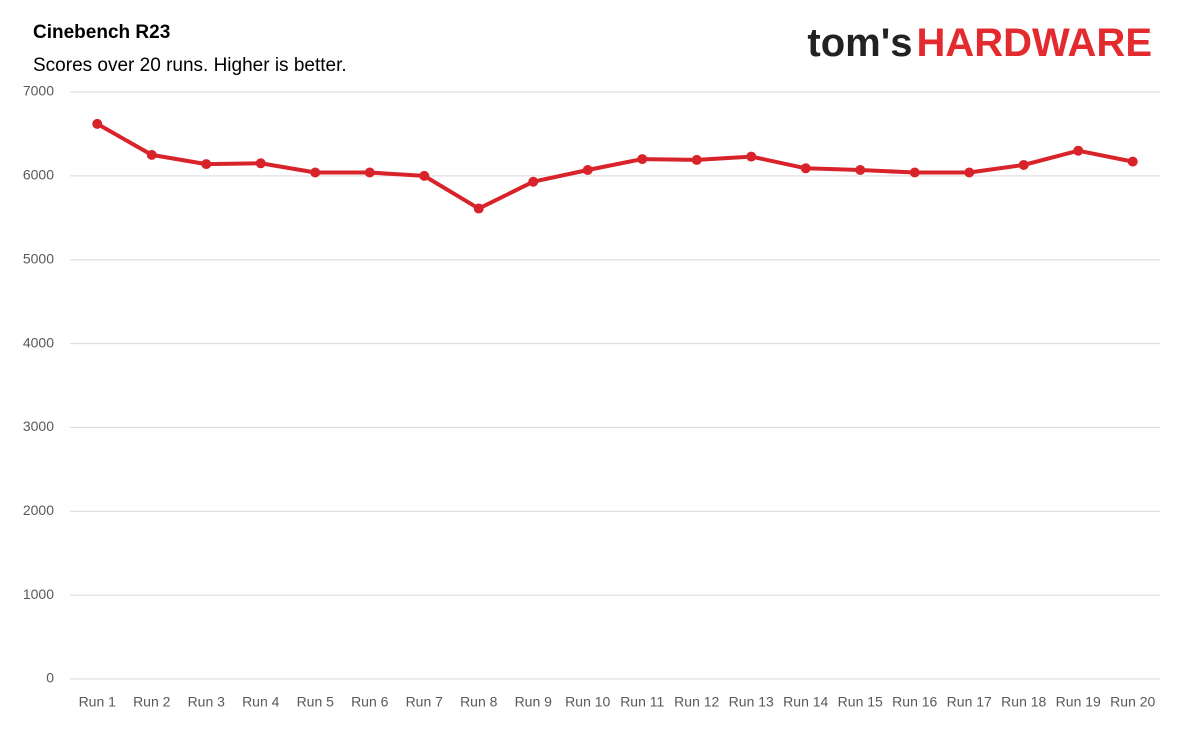  What do you see at coordinates (615, 166) in the screenshot?
I see `series-line` at bounding box center [615, 166].